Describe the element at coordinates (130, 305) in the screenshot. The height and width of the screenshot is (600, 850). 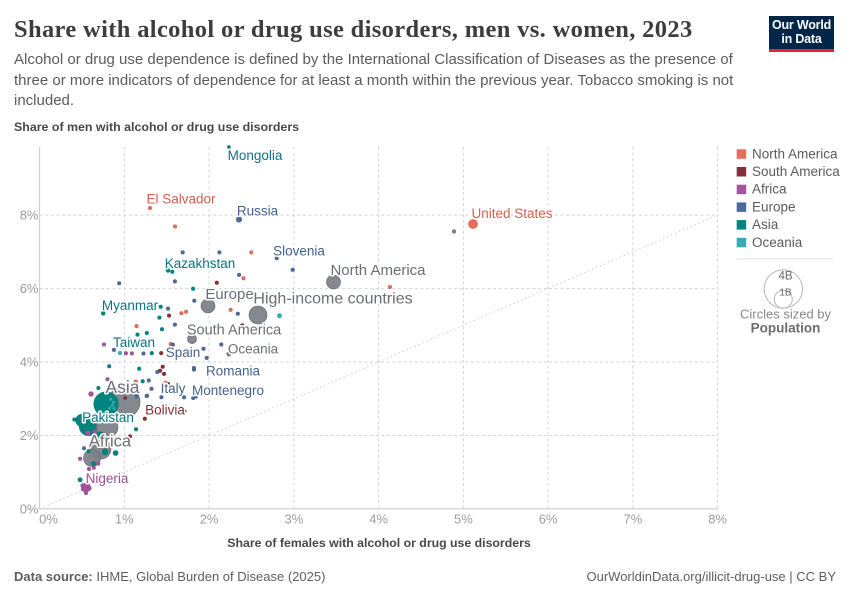
I see `svg-text: Myanmar` at that location.